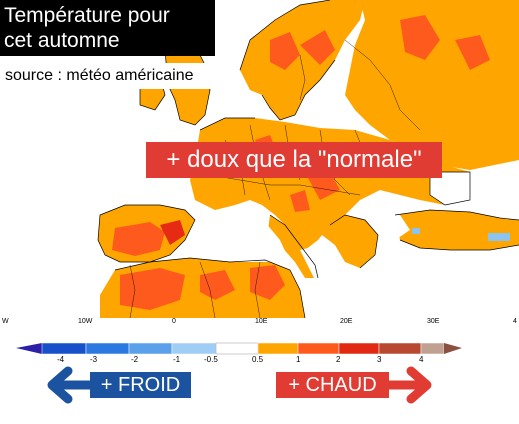 This screenshot has width=519, height=424. I want to click on map-title: Température pour cet automne, so click(107, 28).